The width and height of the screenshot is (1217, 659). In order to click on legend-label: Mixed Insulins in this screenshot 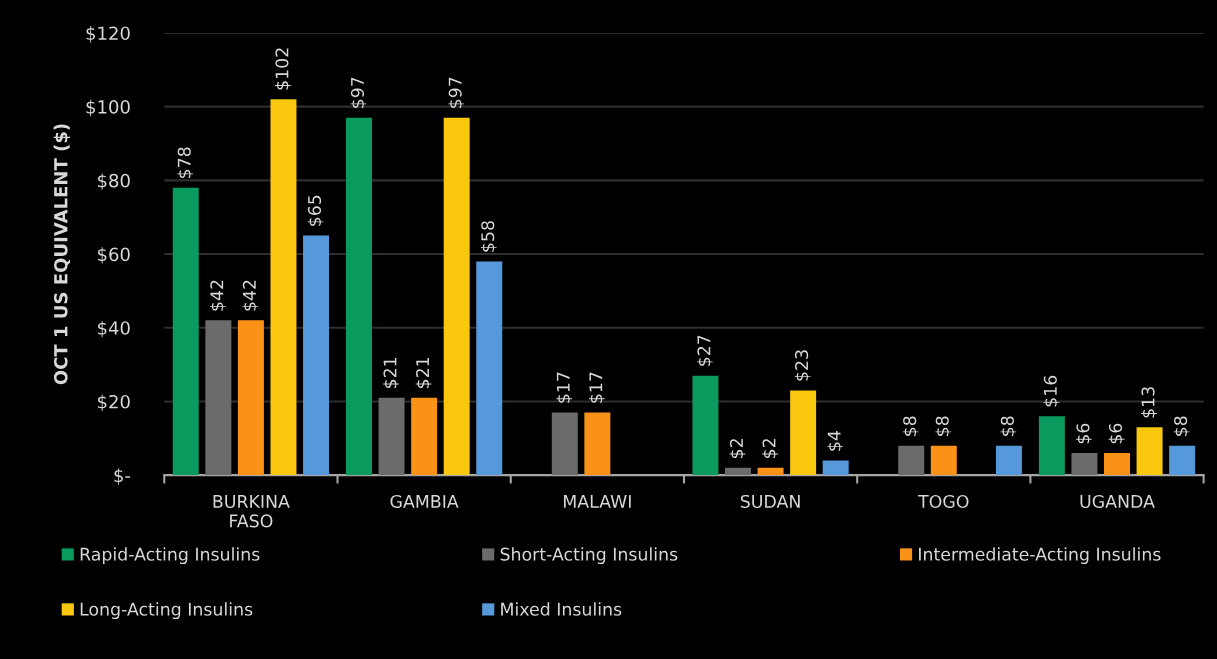, I will do `click(561, 609)`.